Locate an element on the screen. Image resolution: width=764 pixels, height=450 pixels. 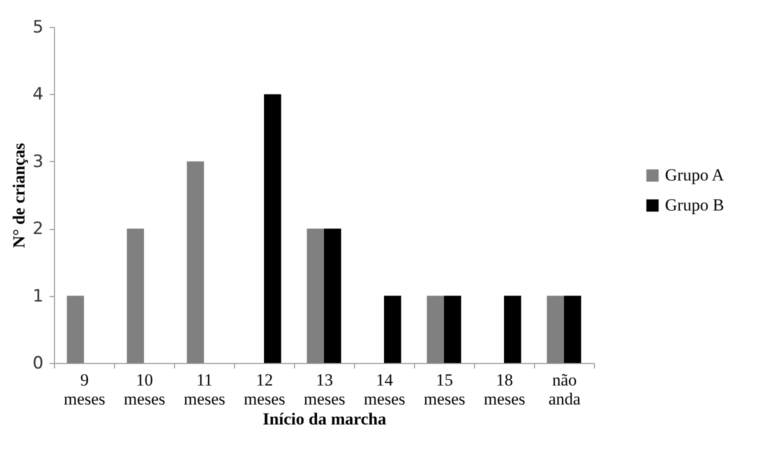
y-tick-label: 4 is located at coordinates (38, 94).